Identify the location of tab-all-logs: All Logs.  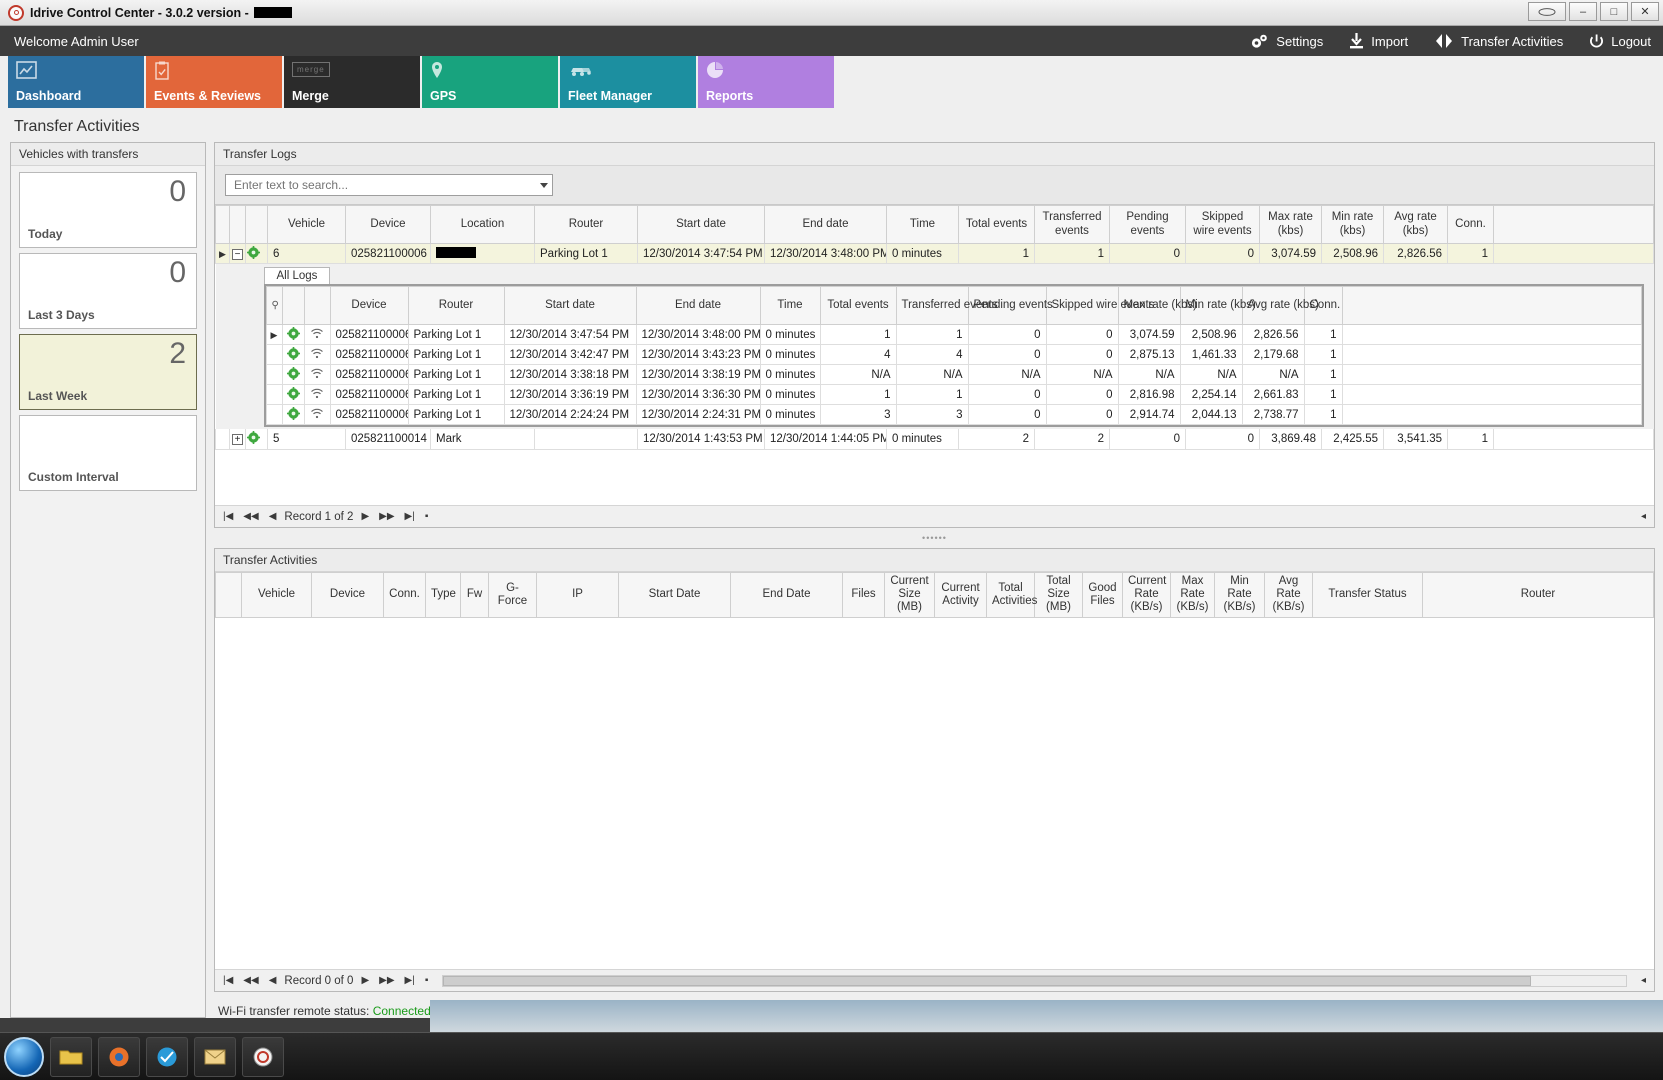
(297, 275).